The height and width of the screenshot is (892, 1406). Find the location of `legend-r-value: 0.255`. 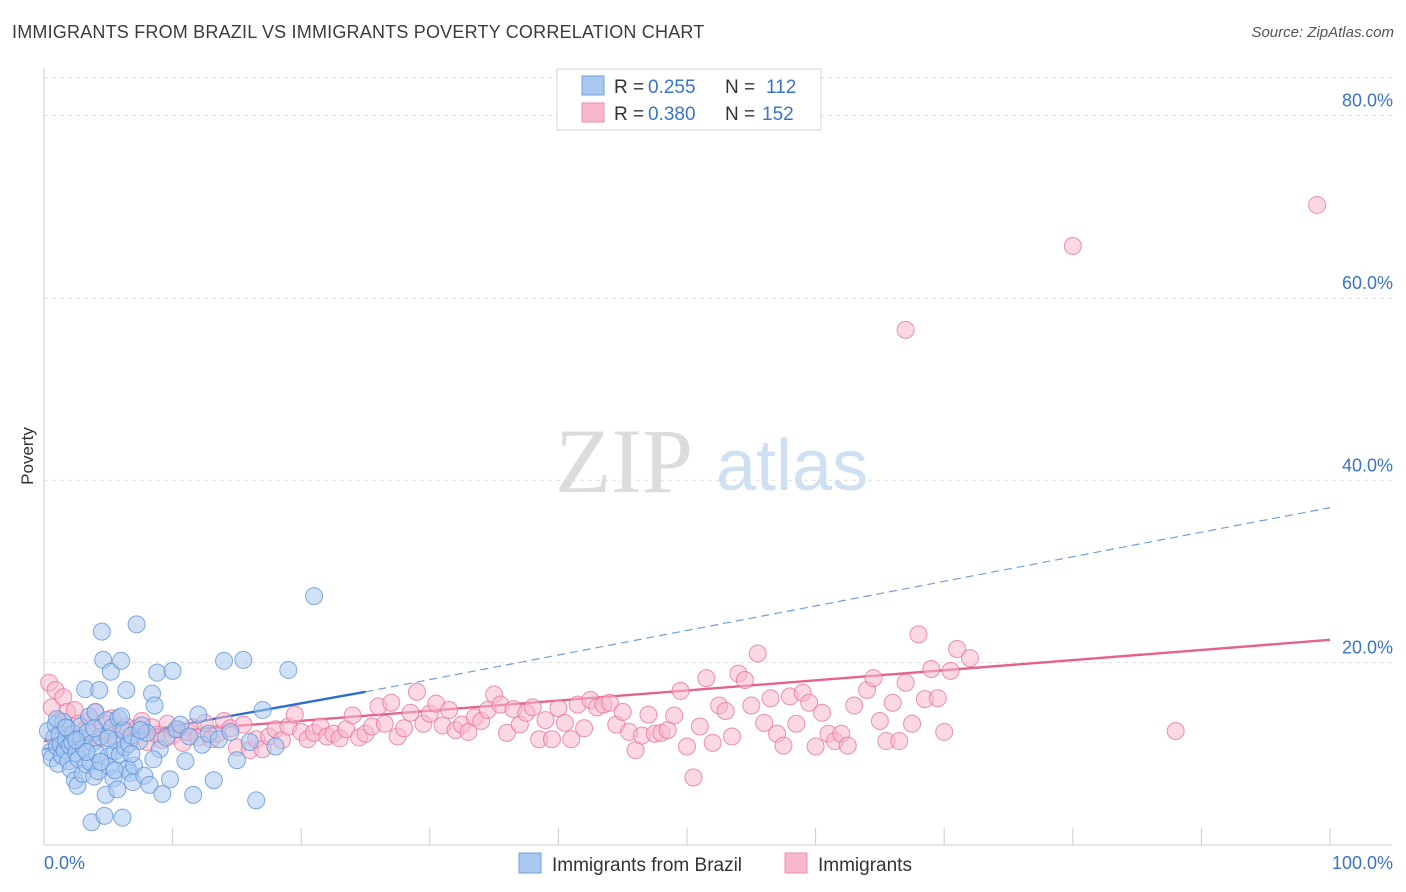

legend-r-value: 0.255 is located at coordinates (672, 87).